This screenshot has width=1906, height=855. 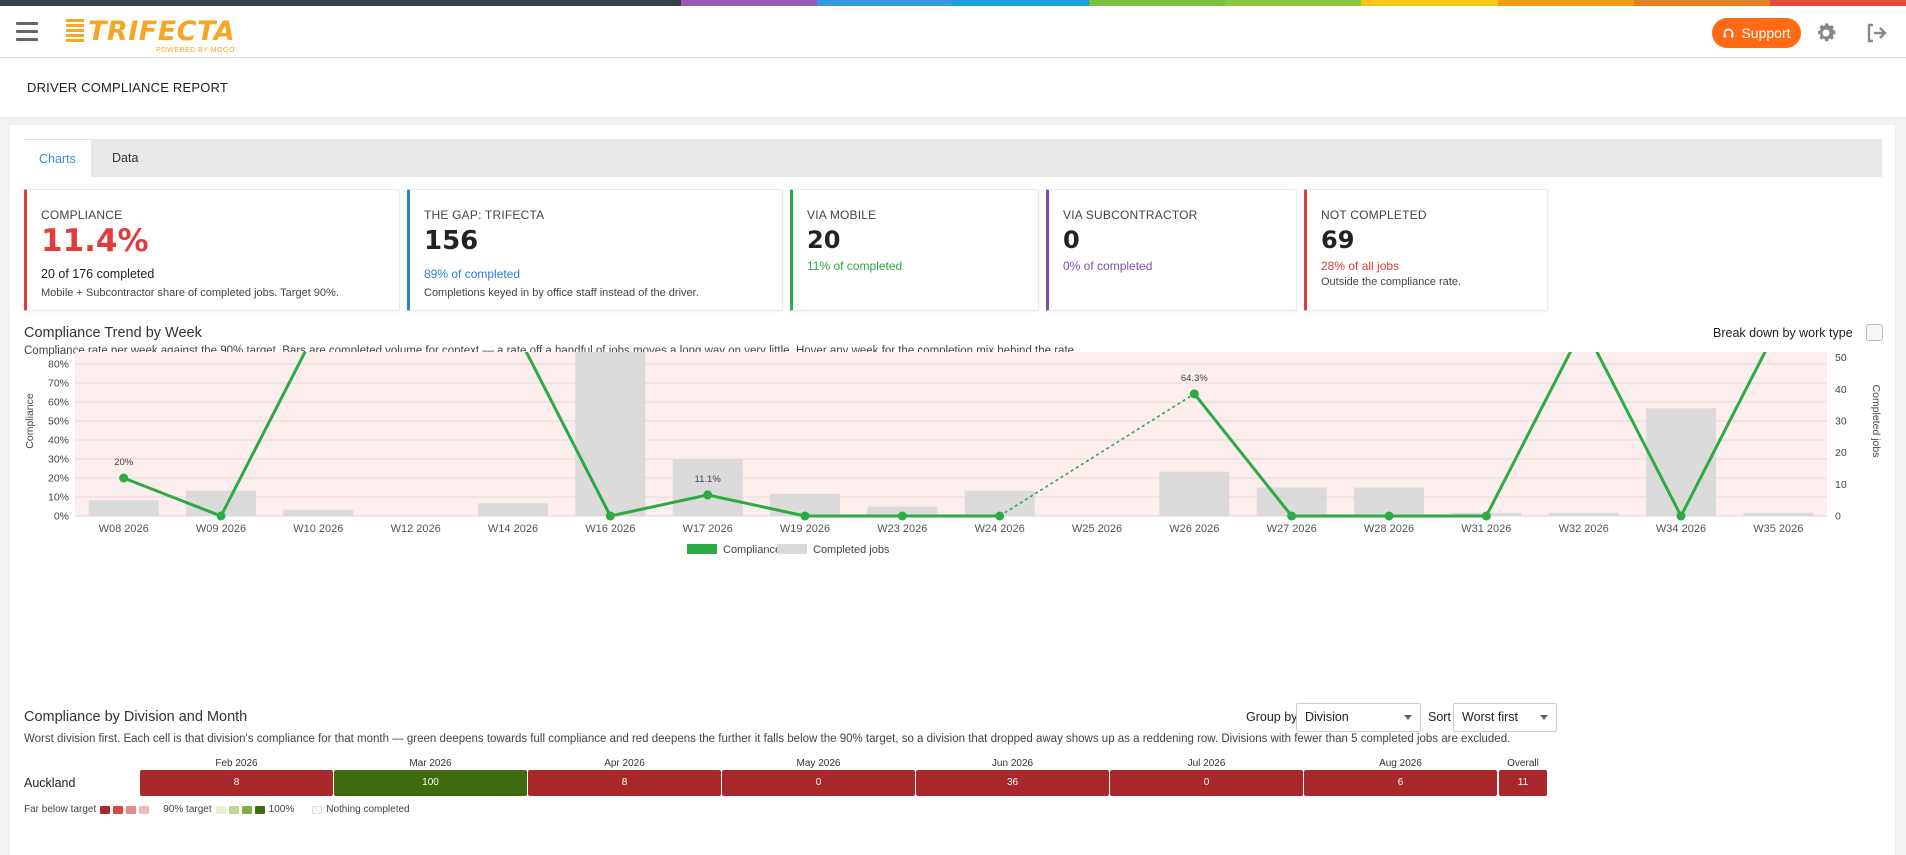 I want to click on legend-compliance-swatch, so click(x=702, y=549).